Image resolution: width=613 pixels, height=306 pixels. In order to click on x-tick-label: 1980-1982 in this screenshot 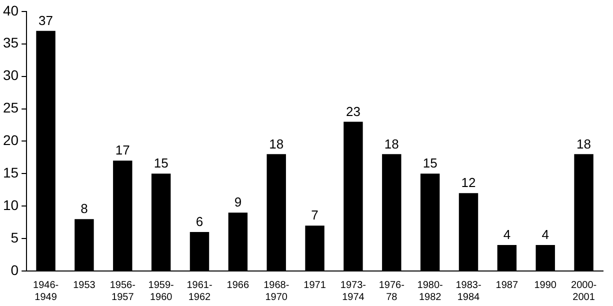, I will do `click(430, 291)`.